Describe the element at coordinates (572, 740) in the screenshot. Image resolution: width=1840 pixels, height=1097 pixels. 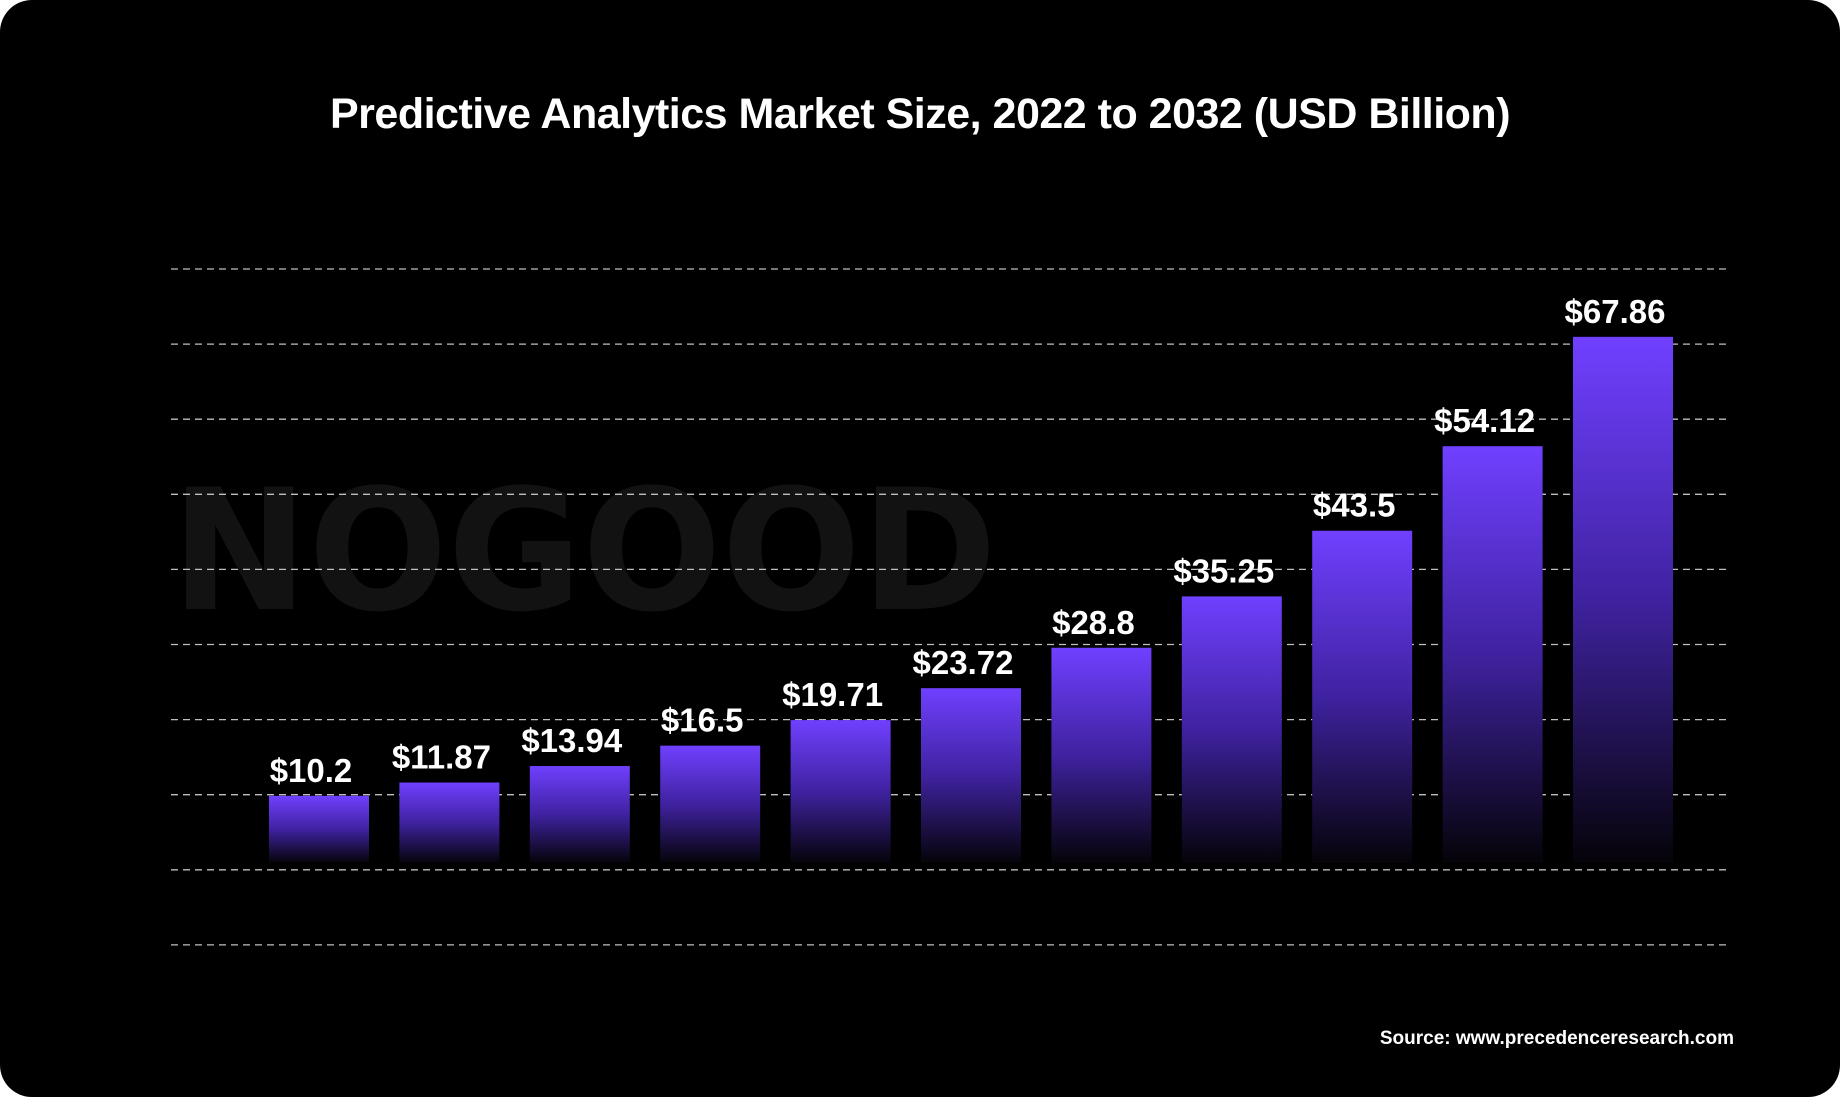
I see `data-label-2024: $13.94` at that location.